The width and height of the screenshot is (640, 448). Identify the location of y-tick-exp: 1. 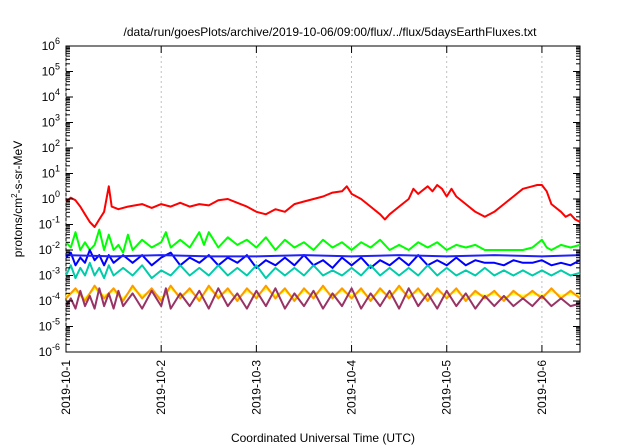
(57, 169).